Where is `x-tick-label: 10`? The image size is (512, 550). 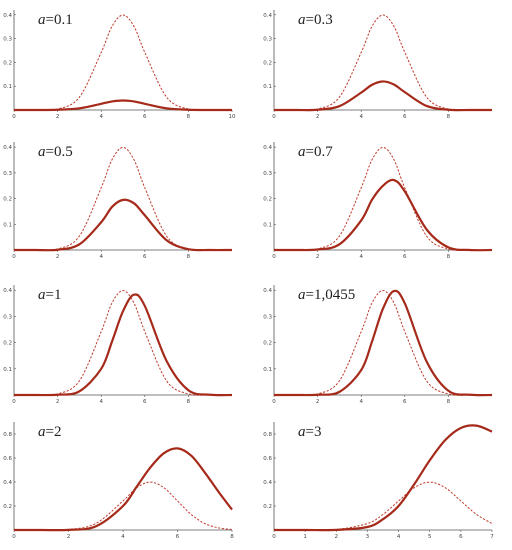 x-tick-label: 10 is located at coordinates (232, 117).